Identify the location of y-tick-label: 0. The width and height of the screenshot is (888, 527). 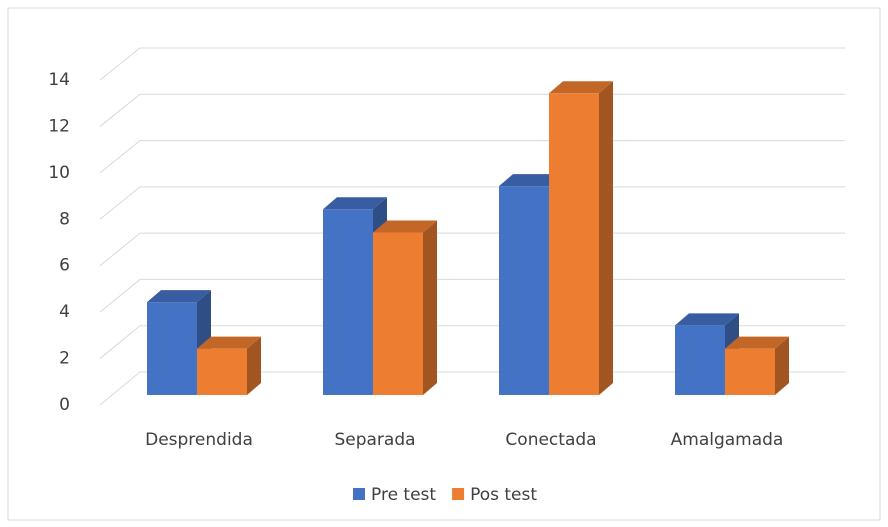
(64, 405).